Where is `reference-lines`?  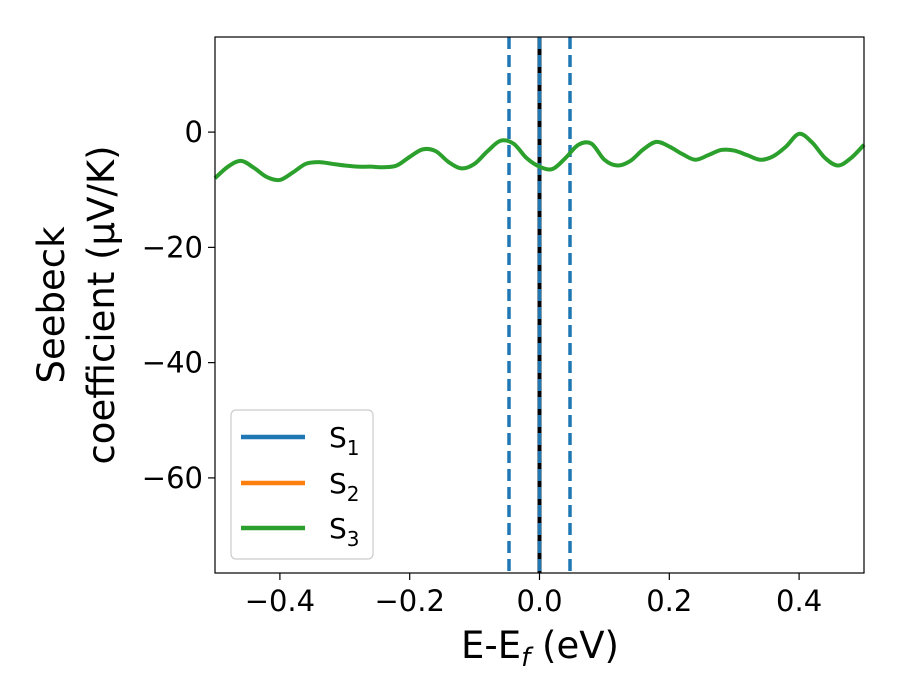
reference-lines is located at coordinates (539, 305).